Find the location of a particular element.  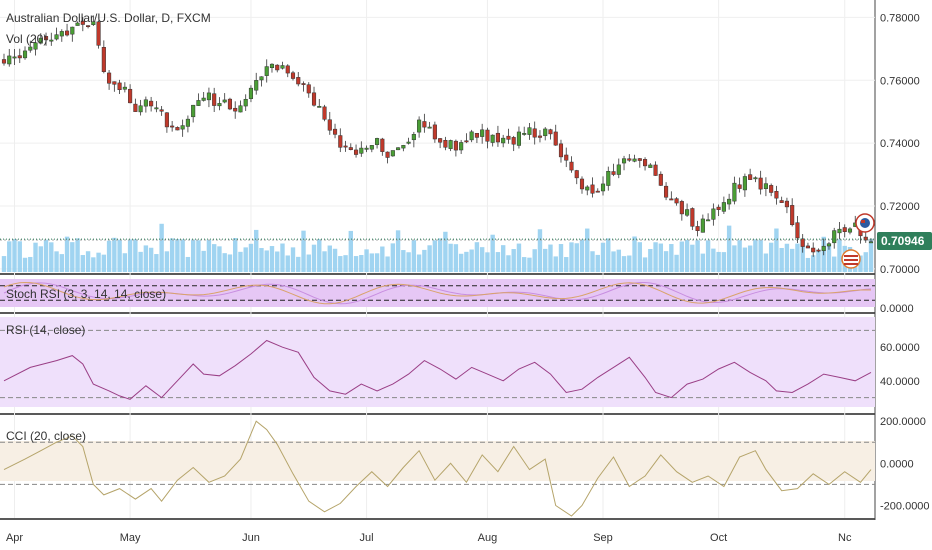

news-flag-icon is located at coordinates (851, 259).